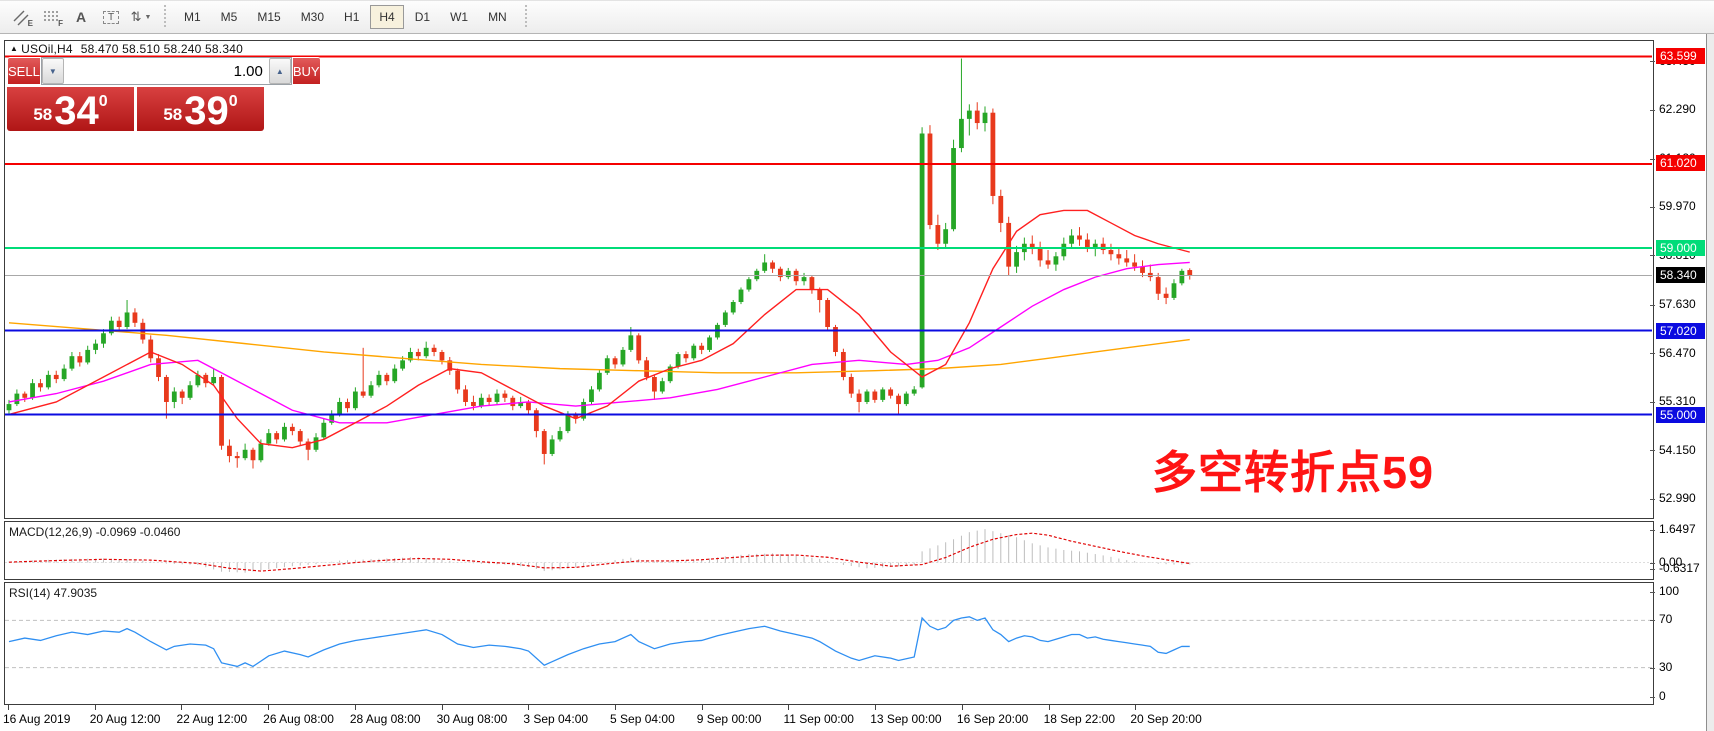 The image size is (1714, 731). I want to click on time-tick-label: 26 Aug 08:00, so click(298, 719).